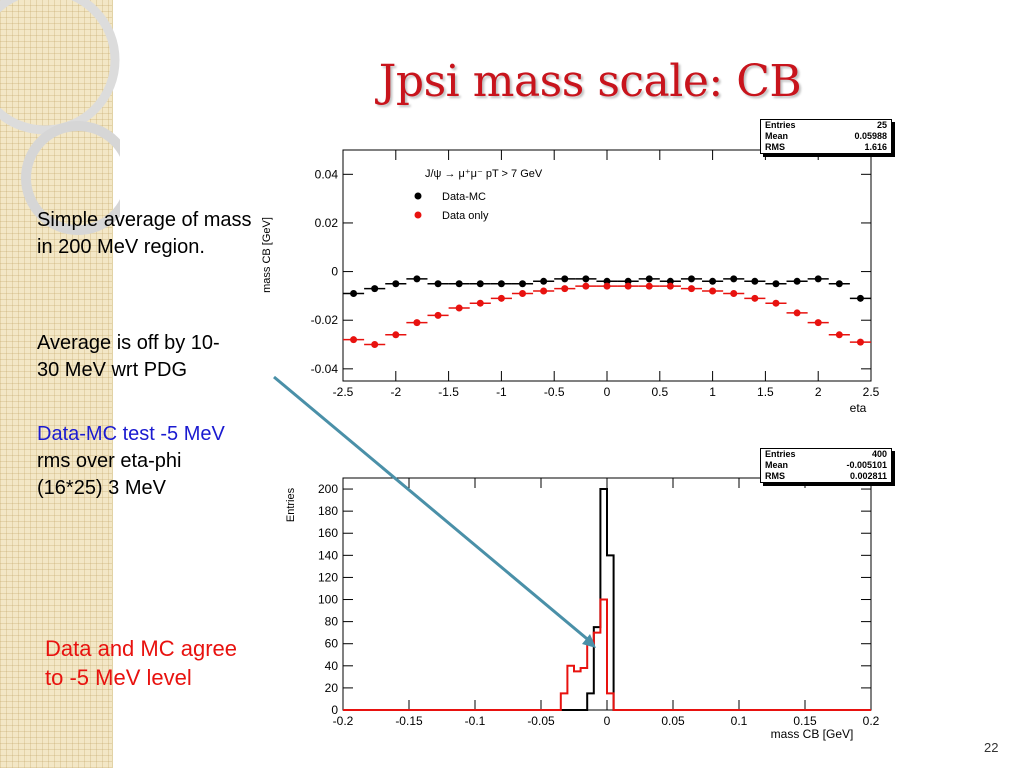 This screenshot has height=768, width=1024. Describe the element at coordinates (332, 622) in the screenshot. I see `bottom-ytick-label: 80` at that location.